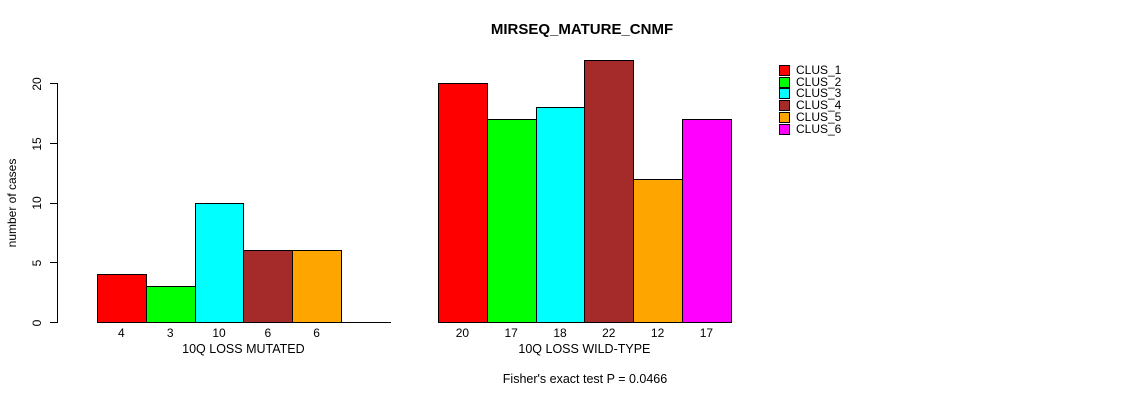 This screenshot has height=400, width=1140. Describe the element at coordinates (268, 286) in the screenshot. I see `bar-clus-4-group1` at that location.